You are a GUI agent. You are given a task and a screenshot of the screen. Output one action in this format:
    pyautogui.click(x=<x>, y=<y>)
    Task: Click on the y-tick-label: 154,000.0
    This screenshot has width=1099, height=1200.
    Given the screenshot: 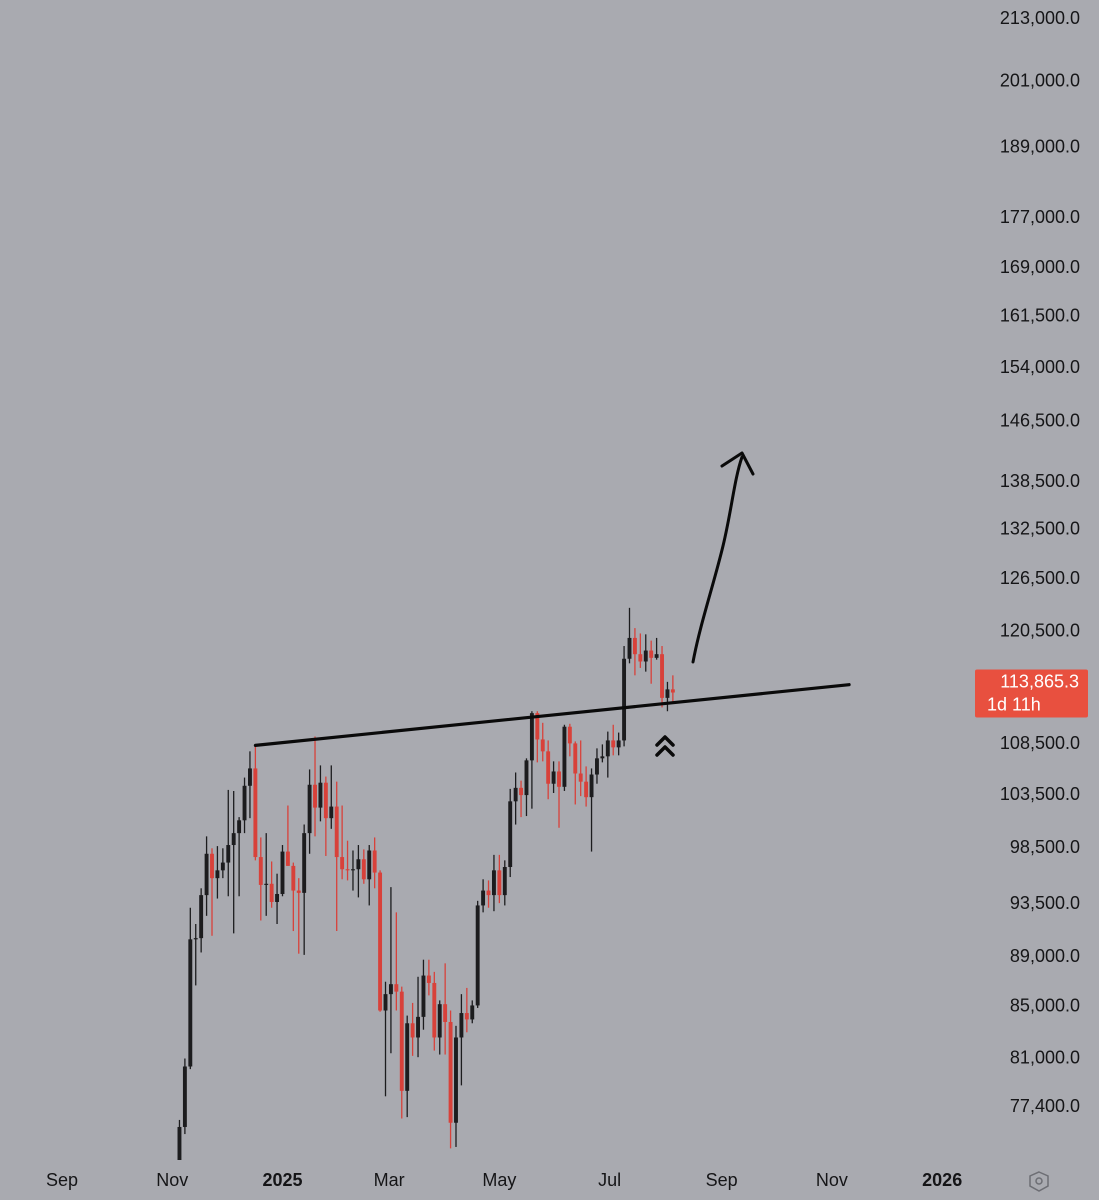 What is the action you would take?
    pyautogui.click(x=1040, y=367)
    